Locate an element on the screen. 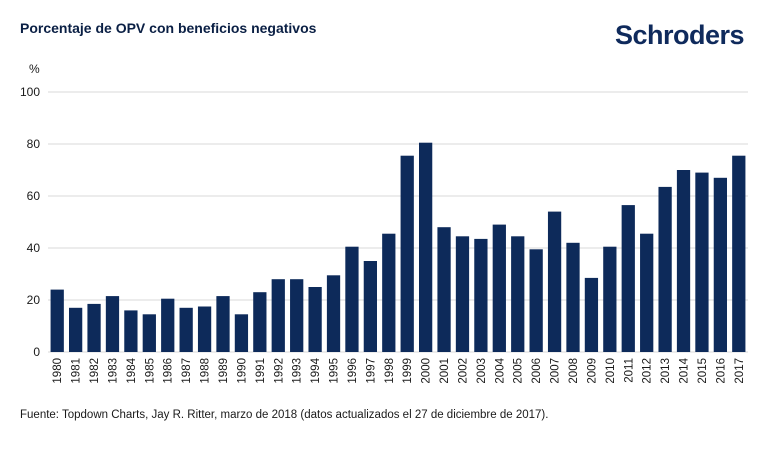 The height and width of the screenshot is (450, 770). x-tick-label: 1986 is located at coordinates (169, 371).